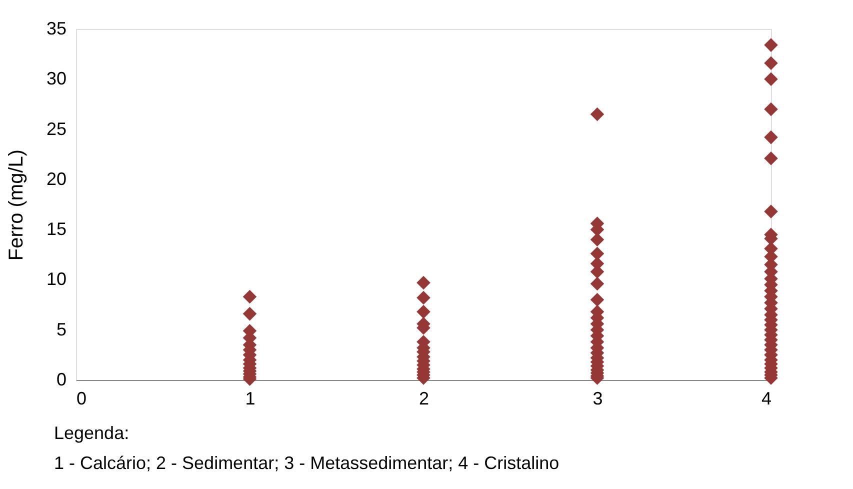 The width and height of the screenshot is (853, 489). I want to click on y-tick-label: 5, so click(61, 329).